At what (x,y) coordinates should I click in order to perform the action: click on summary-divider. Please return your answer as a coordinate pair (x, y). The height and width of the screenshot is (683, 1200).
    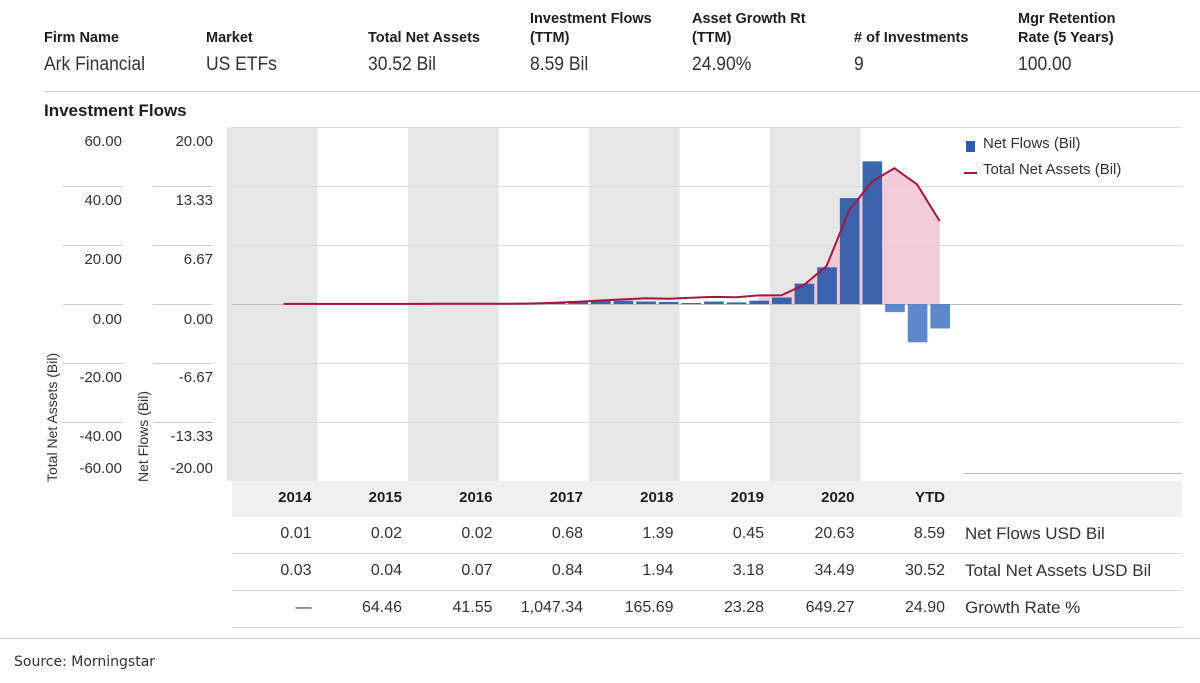
    Looking at the image, I should click on (622, 91).